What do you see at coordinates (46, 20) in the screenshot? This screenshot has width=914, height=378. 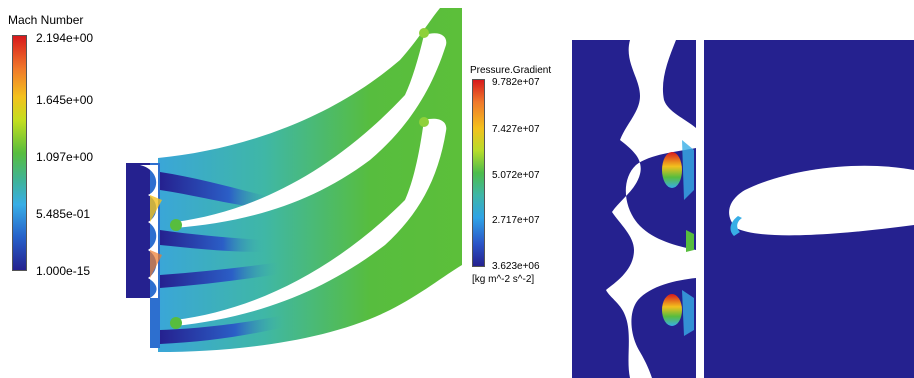 I see `mach-legend-title: Mach Number` at bounding box center [46, 20].